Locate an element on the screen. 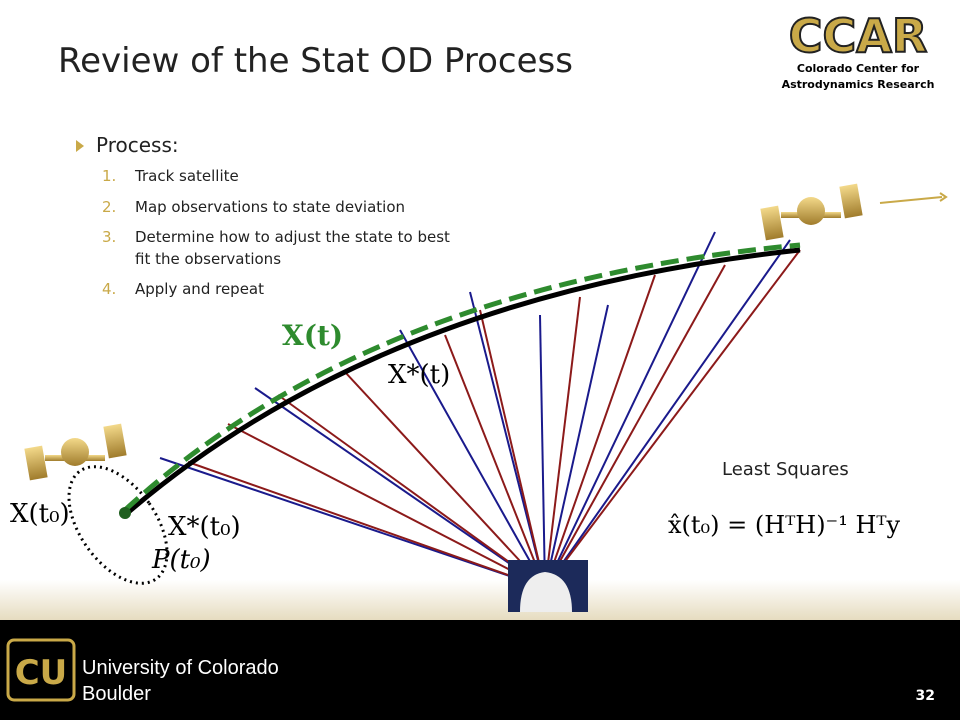 The image size is (960, 720). equation: x̂(t₀) = (HᵀH)⁻¹ Hᵀy is located at coordinates (784, 525).